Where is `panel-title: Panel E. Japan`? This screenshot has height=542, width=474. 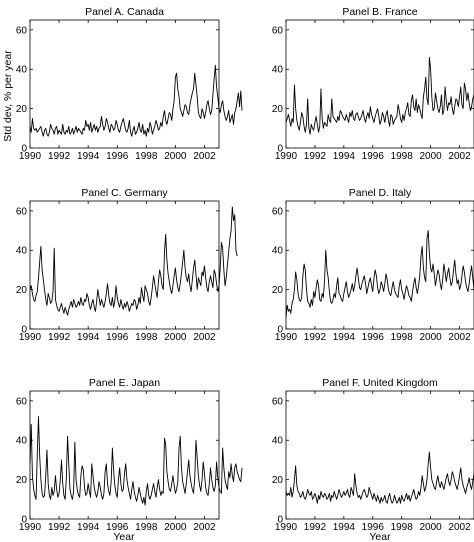 panel-title: Panel E. Japan is located at coordinates (124, 383).